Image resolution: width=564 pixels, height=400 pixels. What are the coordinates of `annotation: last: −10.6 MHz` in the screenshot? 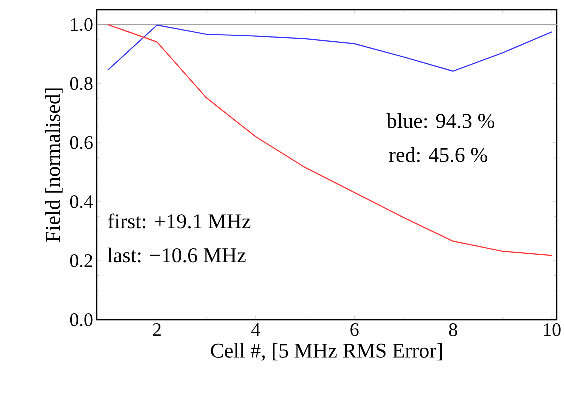 It's located at (177, 255).